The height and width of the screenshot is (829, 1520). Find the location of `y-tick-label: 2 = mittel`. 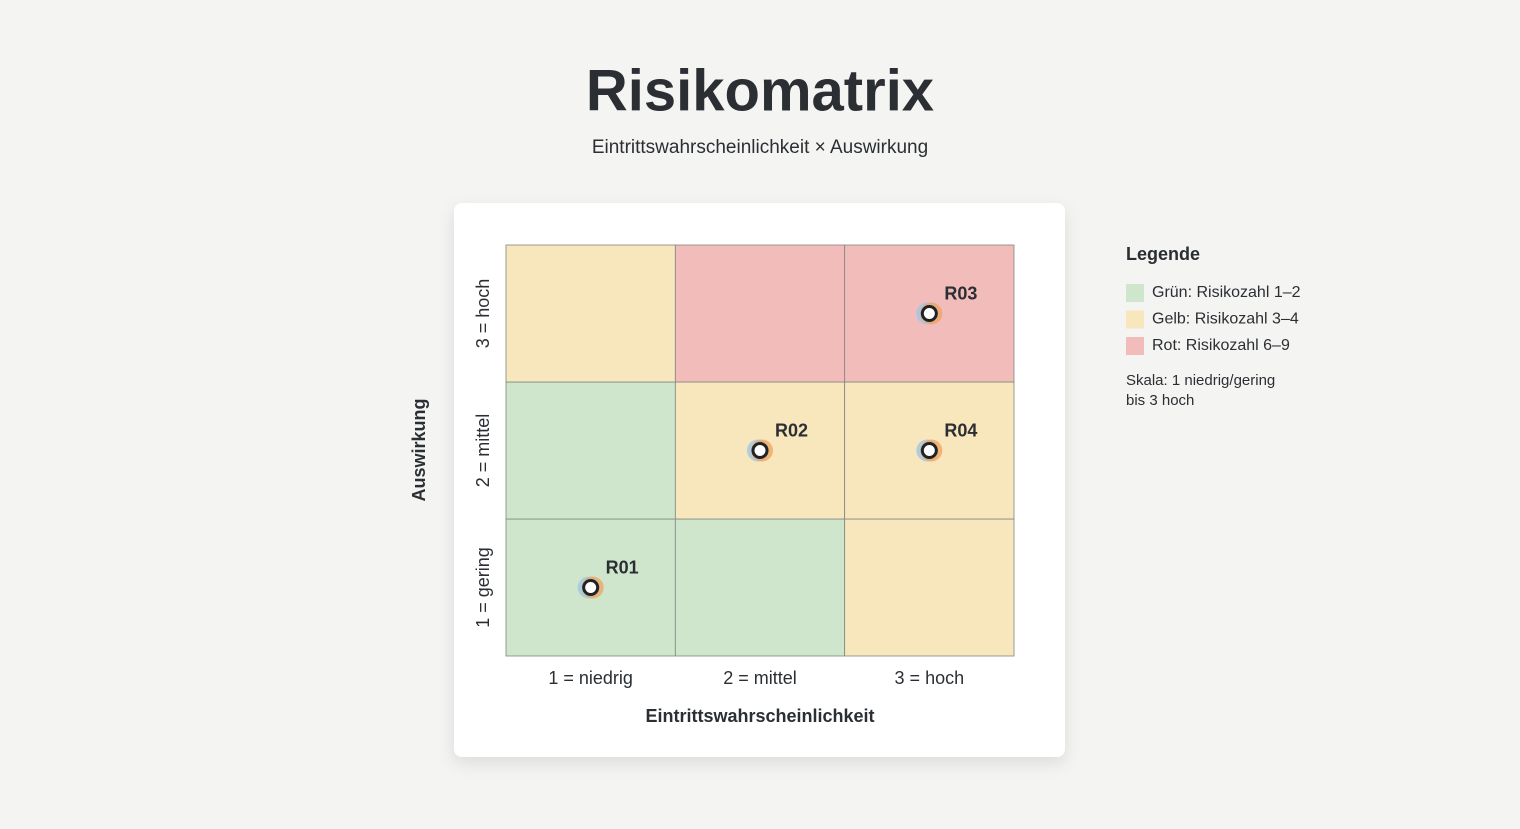

y-tick-label: 2 = mittel is located at coordinates (483, 451).